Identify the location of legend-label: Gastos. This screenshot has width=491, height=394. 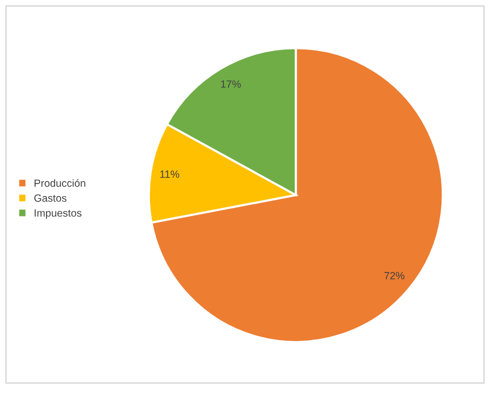
(50, 198).